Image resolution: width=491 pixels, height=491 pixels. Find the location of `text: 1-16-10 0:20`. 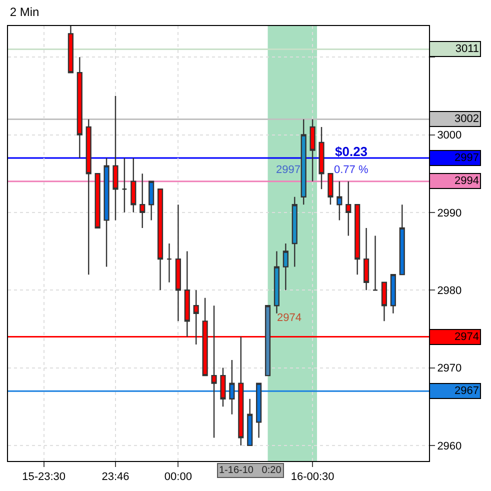

text: 1-16-10 0:20 is located at coordinates (250, 470).